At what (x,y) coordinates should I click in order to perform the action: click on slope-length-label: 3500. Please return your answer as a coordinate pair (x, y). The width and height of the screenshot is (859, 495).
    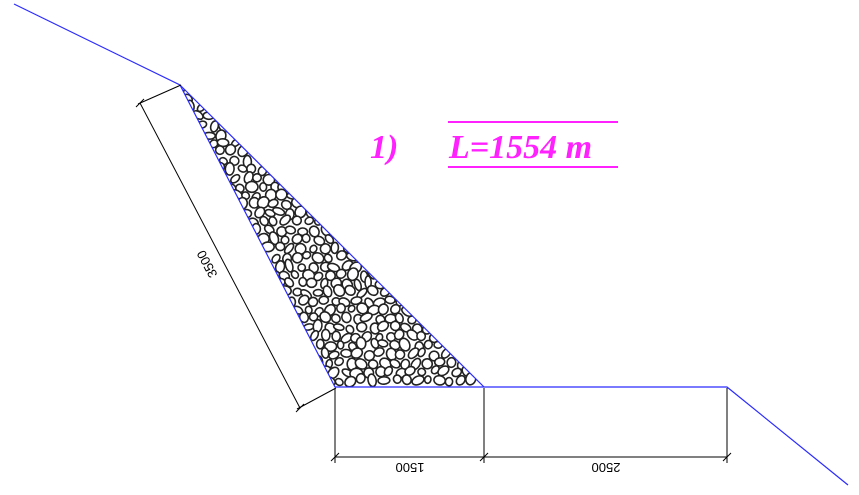
    Looking at the image, I should click on (207, 264).